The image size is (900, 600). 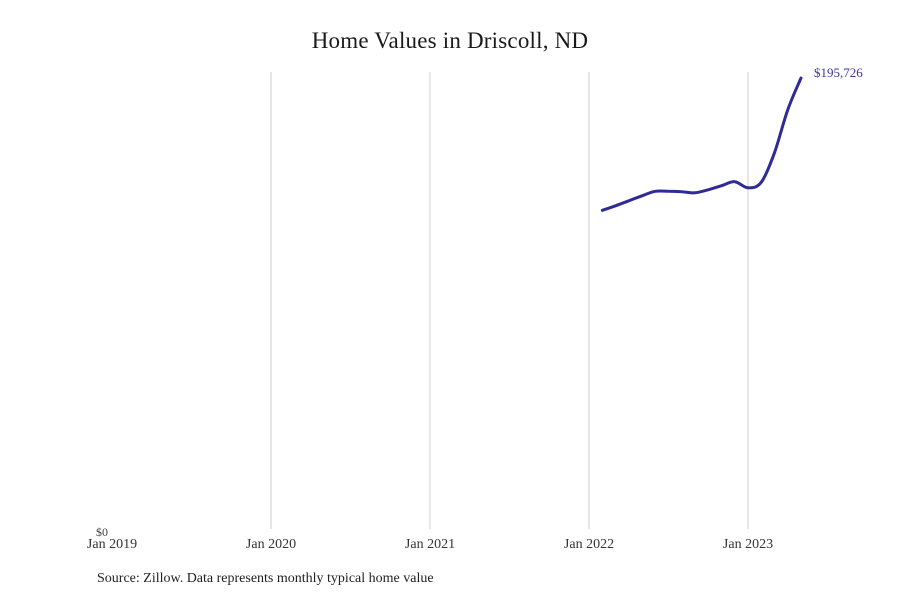 What do you see at coordinates (430, 544) in the screenshot?
I see `x-axis-label-jan-2021: Jan 2021` at bounding box center [430, 544].